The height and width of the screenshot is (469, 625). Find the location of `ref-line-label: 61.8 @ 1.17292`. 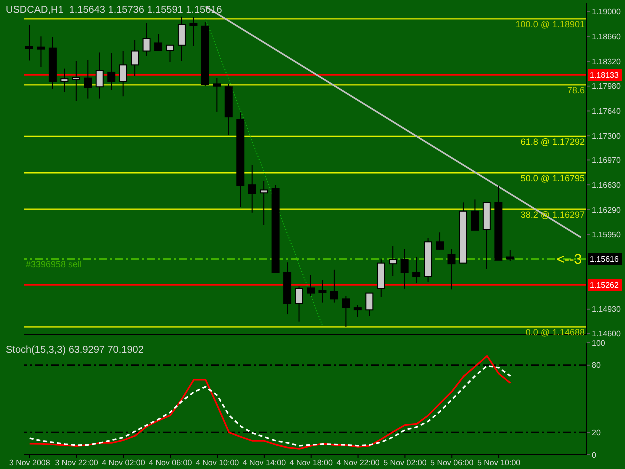

ref-line-label: 61.8 @ 1.17292 is located at coordinates (552, 142).